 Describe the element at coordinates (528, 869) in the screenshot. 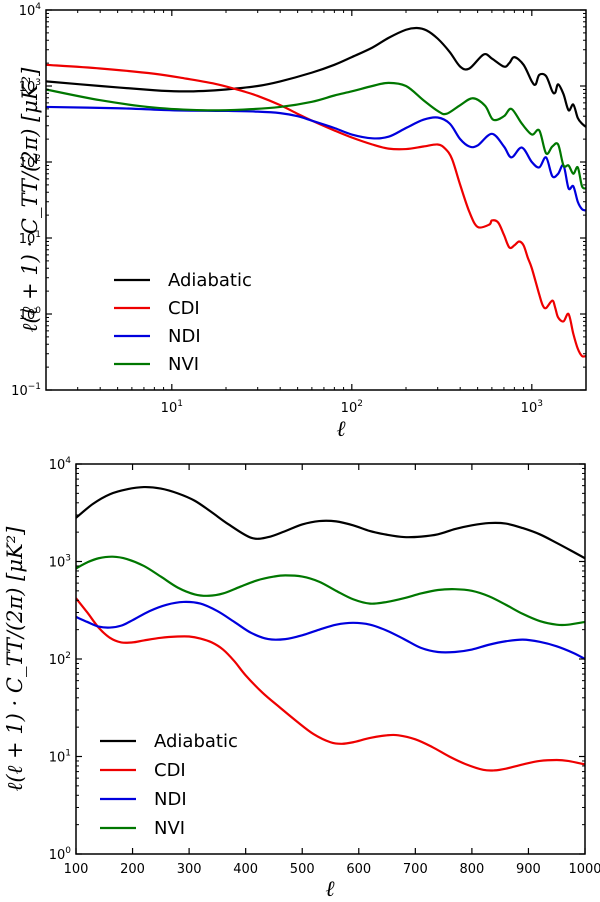

I see `x-tick-label: 900` at that location.